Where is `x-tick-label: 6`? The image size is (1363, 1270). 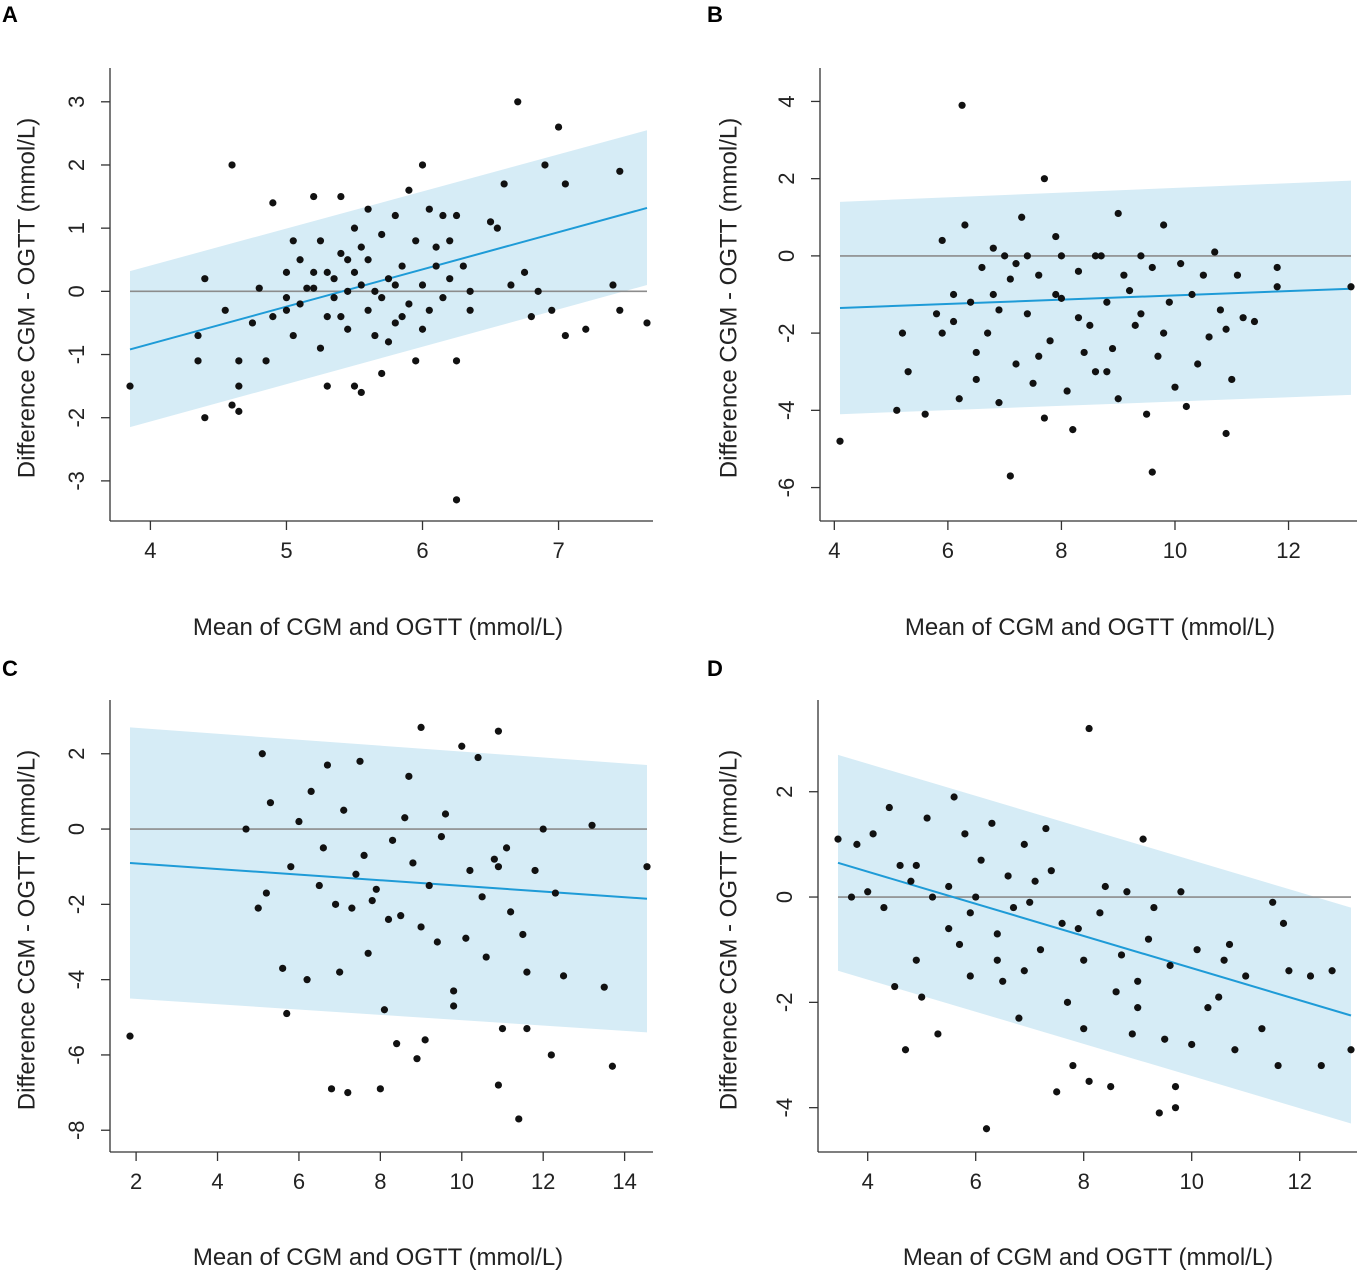 x-tick-label: 6 is located at coordinates (299, 1181).